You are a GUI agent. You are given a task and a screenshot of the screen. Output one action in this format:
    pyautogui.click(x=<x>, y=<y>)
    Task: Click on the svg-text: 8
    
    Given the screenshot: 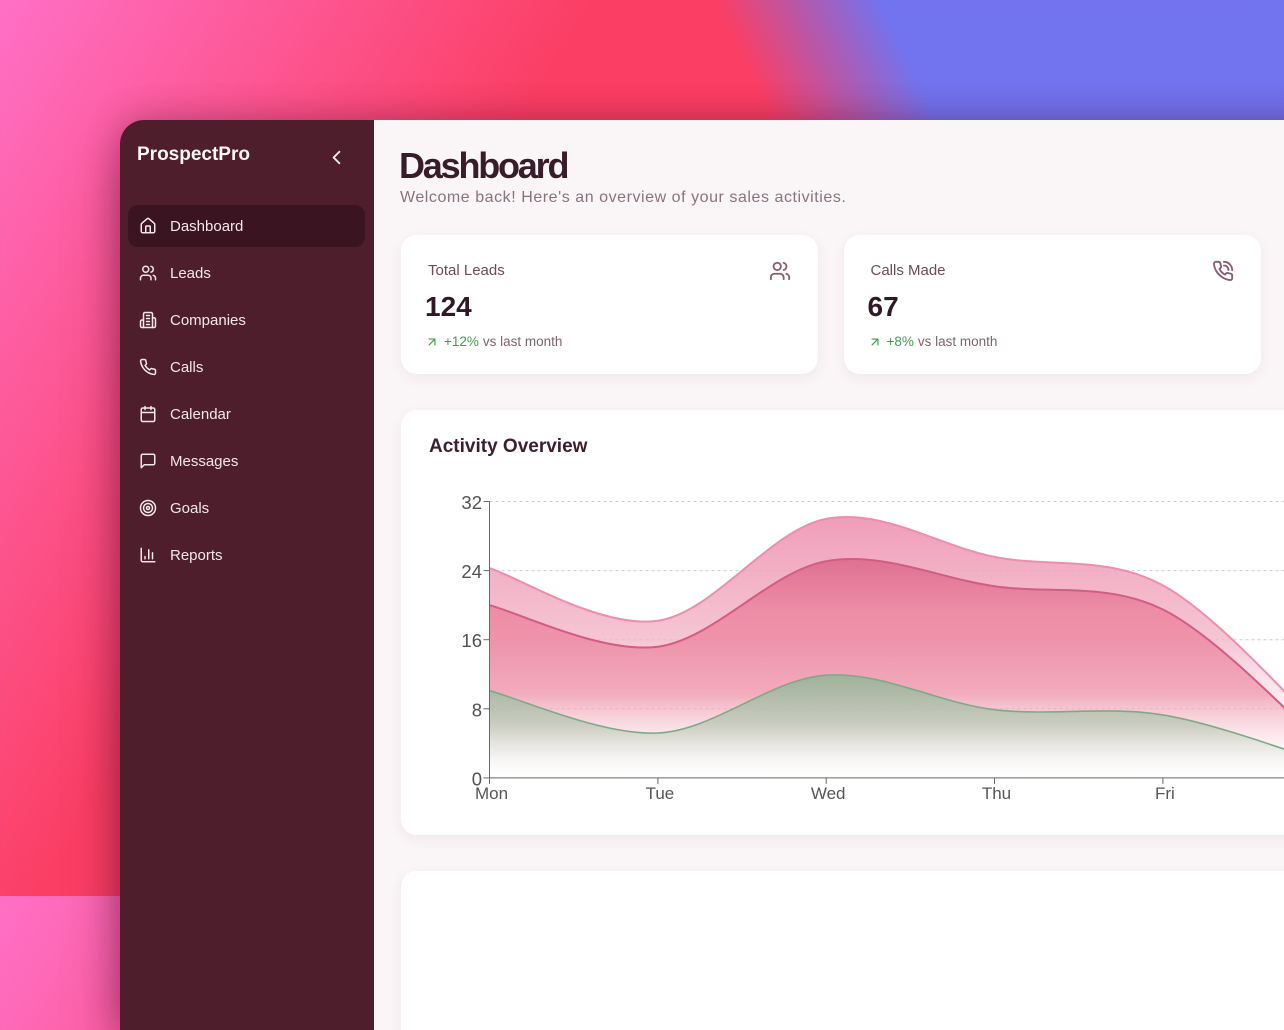 What is the action you would take?
    pyautogui.click(x=477, y=709)
    